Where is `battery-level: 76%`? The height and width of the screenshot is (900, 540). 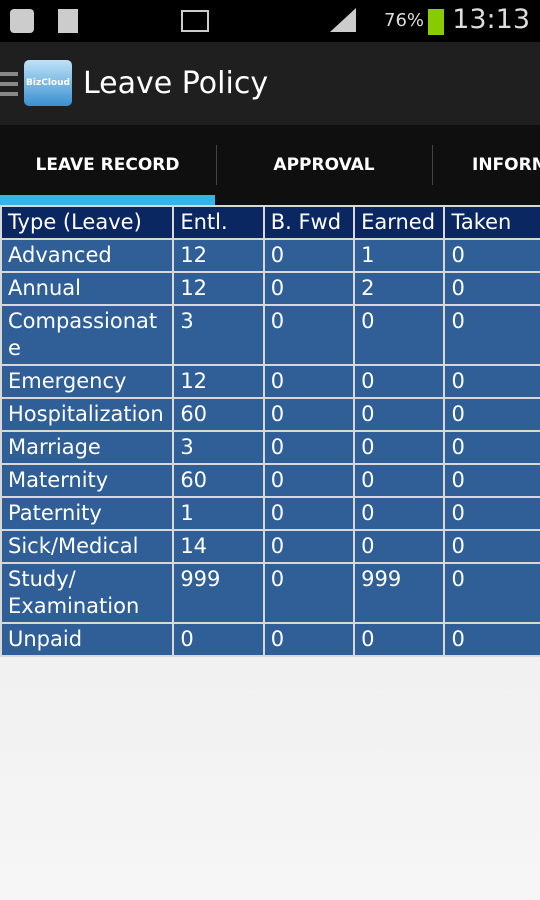
battery-level: 76% is located at coordinates (404, 20).